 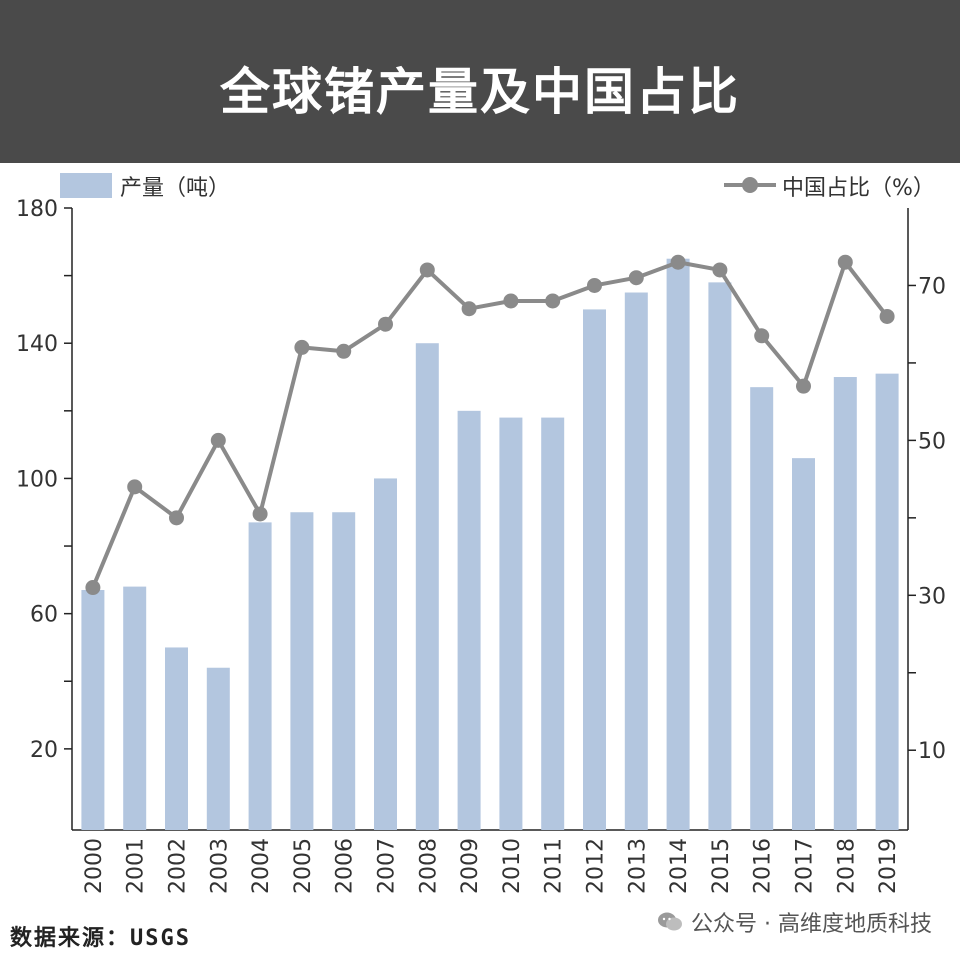 I want to click on x-tick-label: 2007, so click(x=387, y=866).